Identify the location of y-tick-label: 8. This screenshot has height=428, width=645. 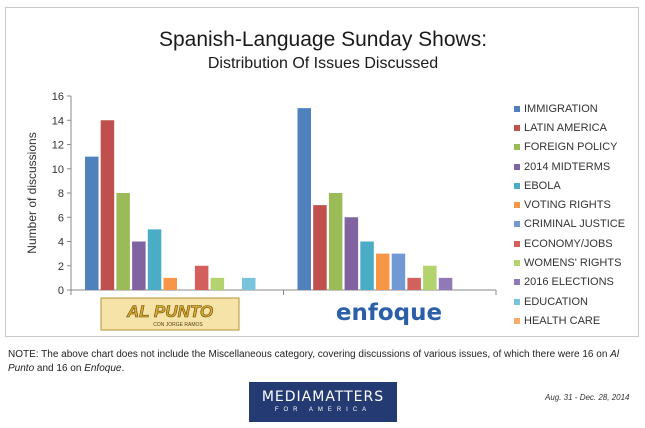
(61, 194).